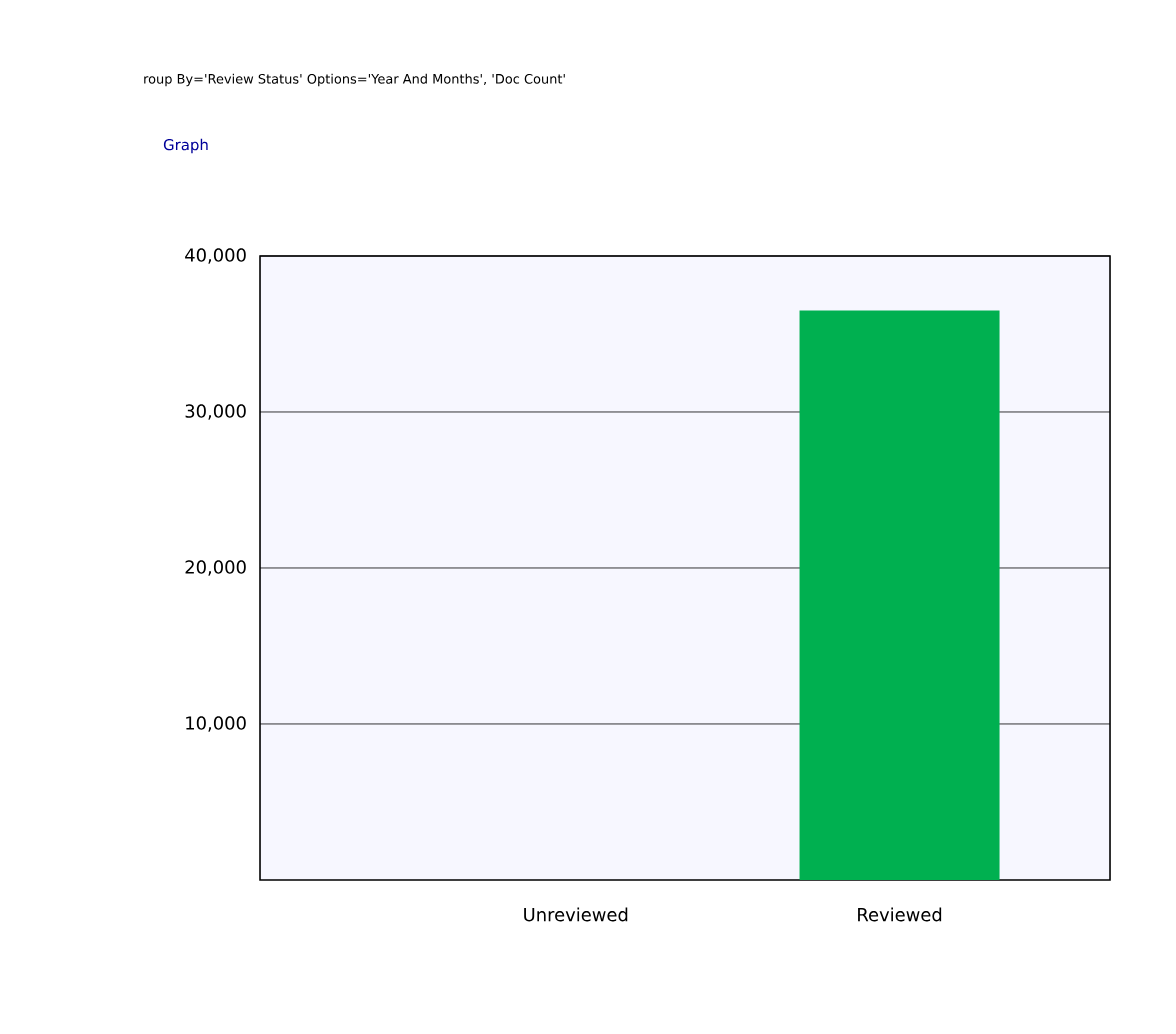 This screenshot has height=1034, width=1176. Describe the element at coordinates (215, 412) in the screenshot. I see `y-tick-label: 30,000` at that location.